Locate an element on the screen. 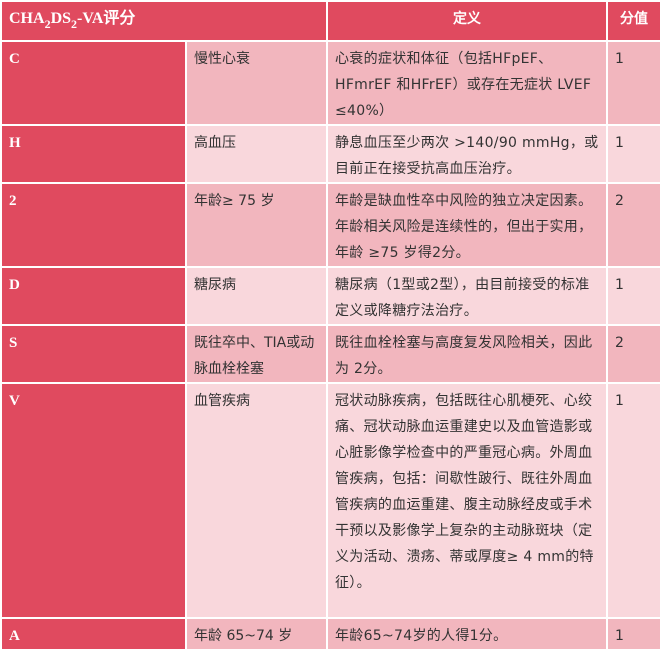  table-row: D 糖尿病 糖尿病（1型或2型），由目前接受的标准定义或降糖疗法治疗。 1 is located at coordinates (330, 296).